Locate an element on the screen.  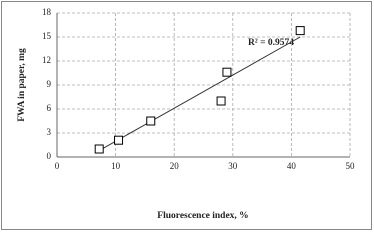
x-tick-label: 30 is located at coordinates (233, 166).